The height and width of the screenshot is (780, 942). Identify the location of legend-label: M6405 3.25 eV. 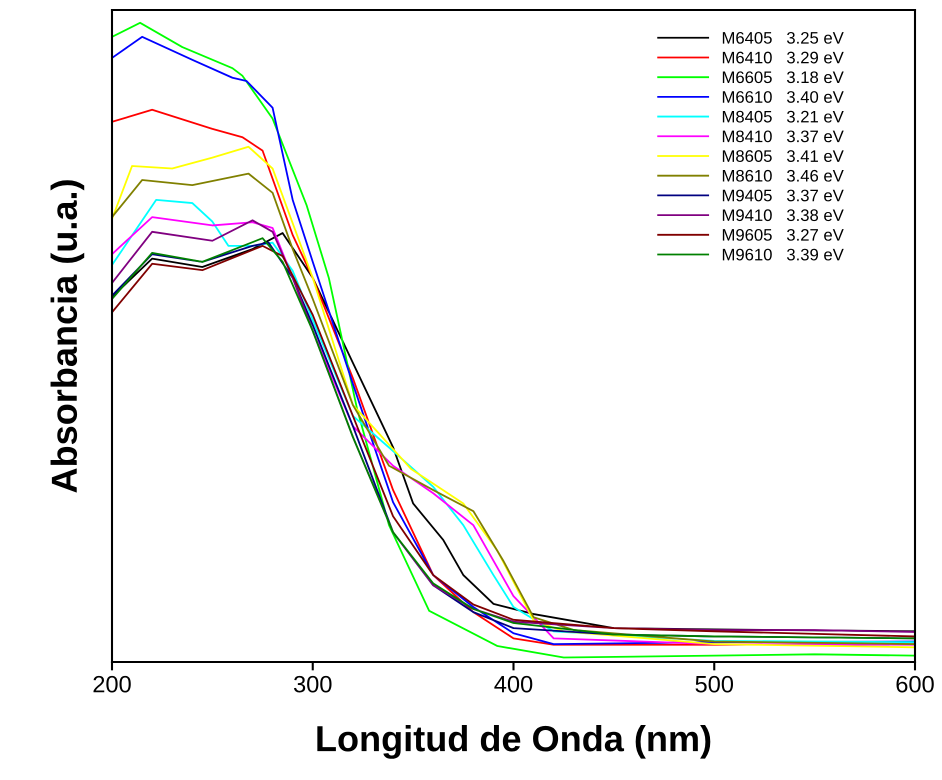
(783, 38).